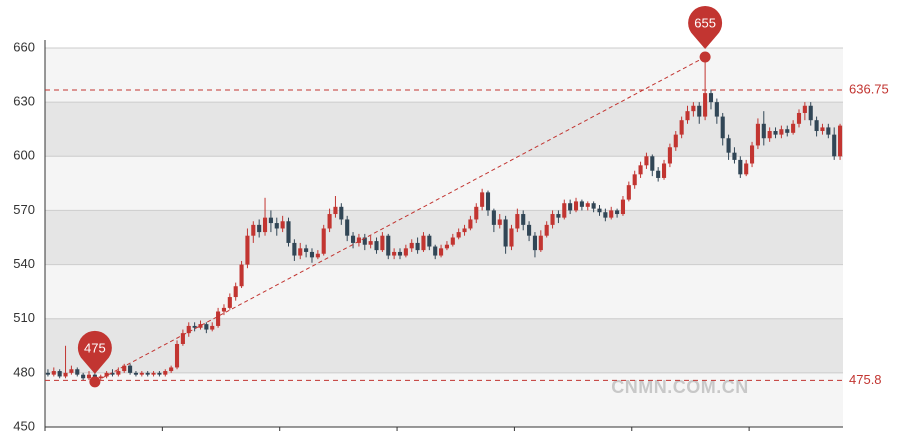 Image resolution: width=905 pixels, height=431 pixels. Describe the element at coordinates (24, 371) in the screenshot. I see `y-tick-label: 480` at that location.